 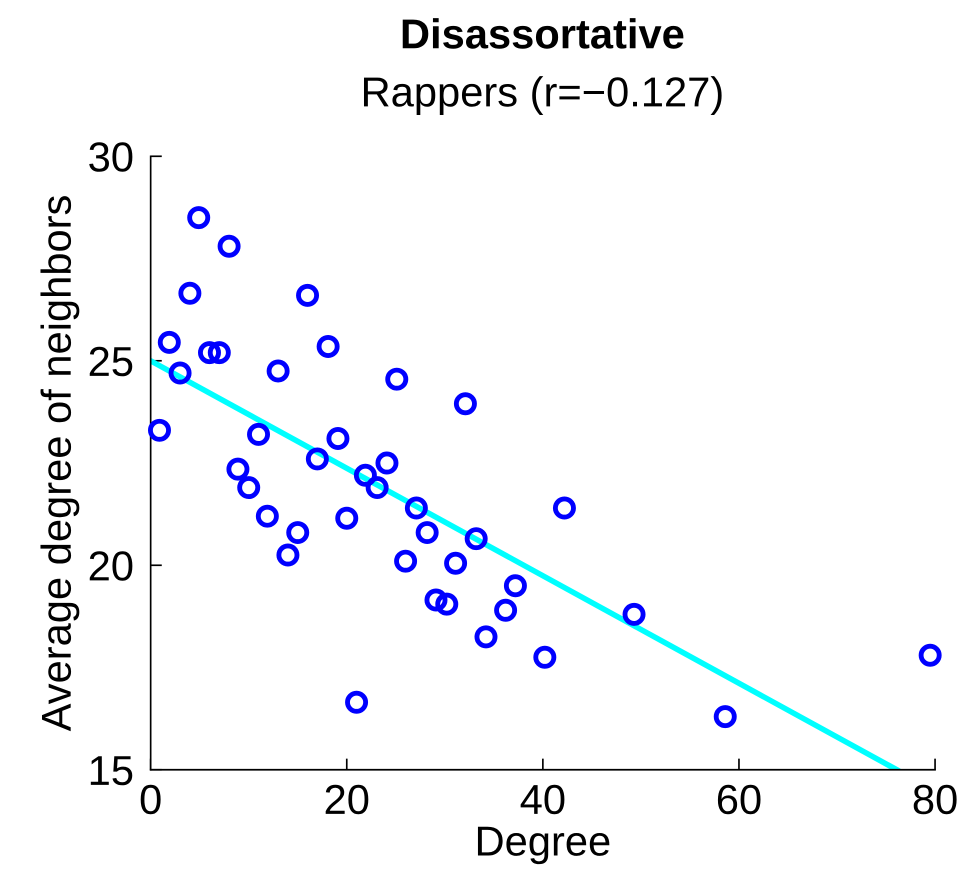 What do you see at coordinates (542, 799) in the screenshot?
I see `x-tick-label: 40` at bounding box center [542, 799].